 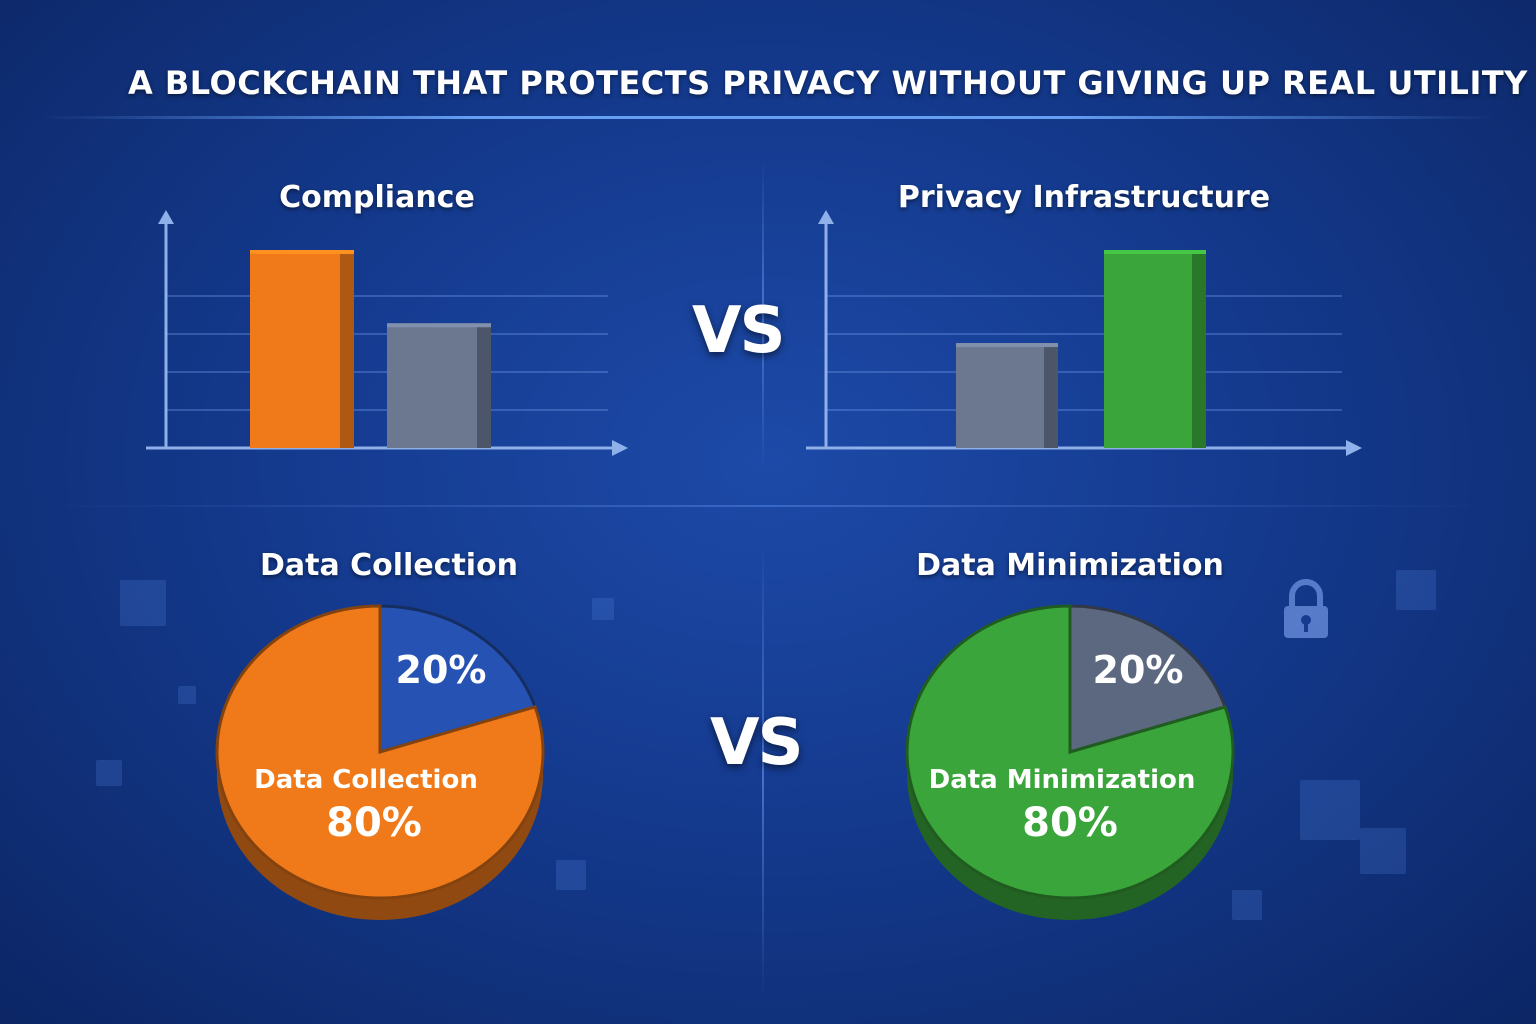 I want to click on title-underline, so click(x=768, y=117).